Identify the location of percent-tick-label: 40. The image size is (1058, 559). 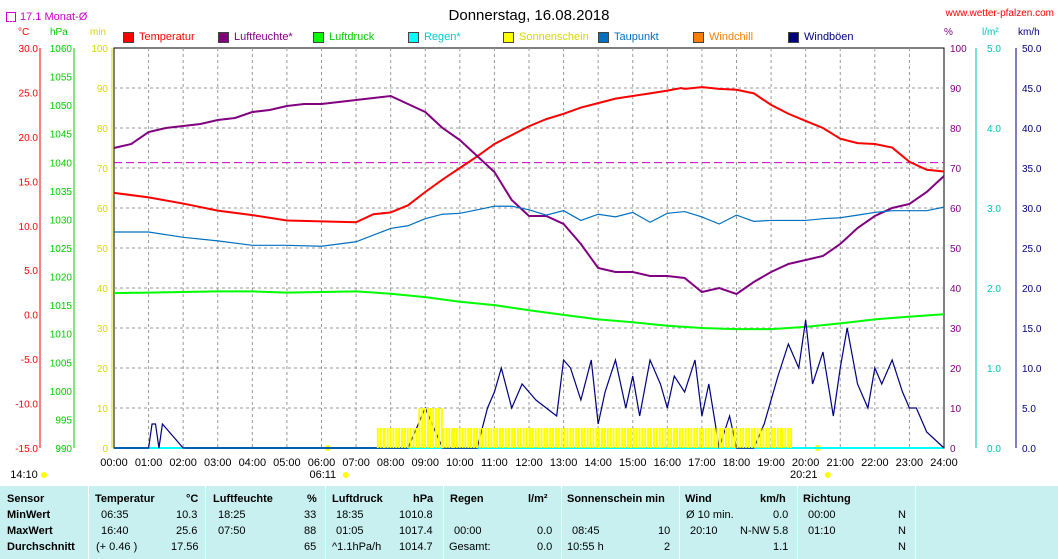
(956, 289).